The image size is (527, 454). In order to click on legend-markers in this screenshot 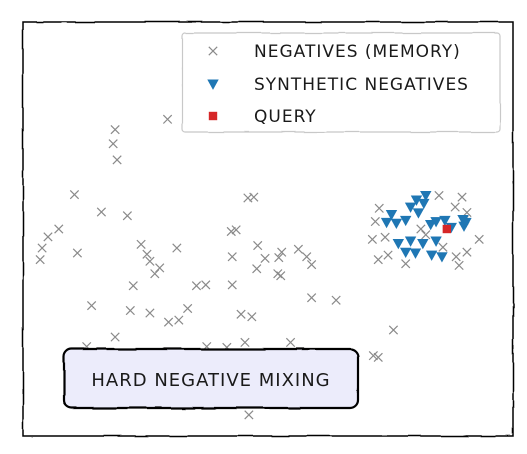, I will do `click(213, 83)`.